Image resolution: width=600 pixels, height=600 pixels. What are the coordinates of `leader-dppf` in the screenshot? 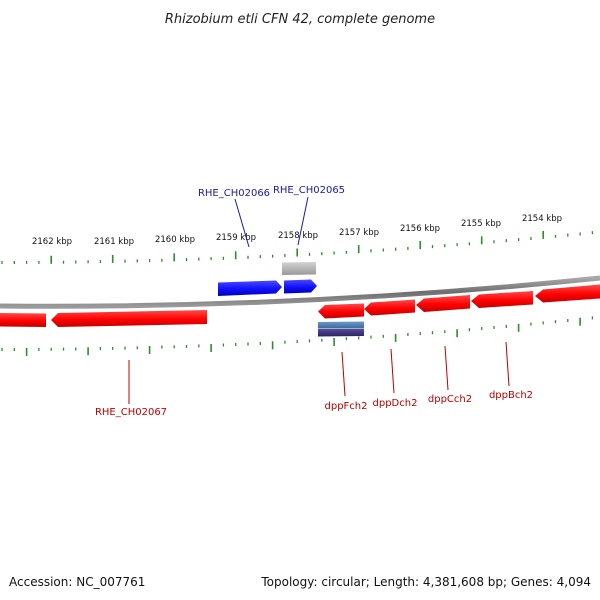 It's located at (343, 374).